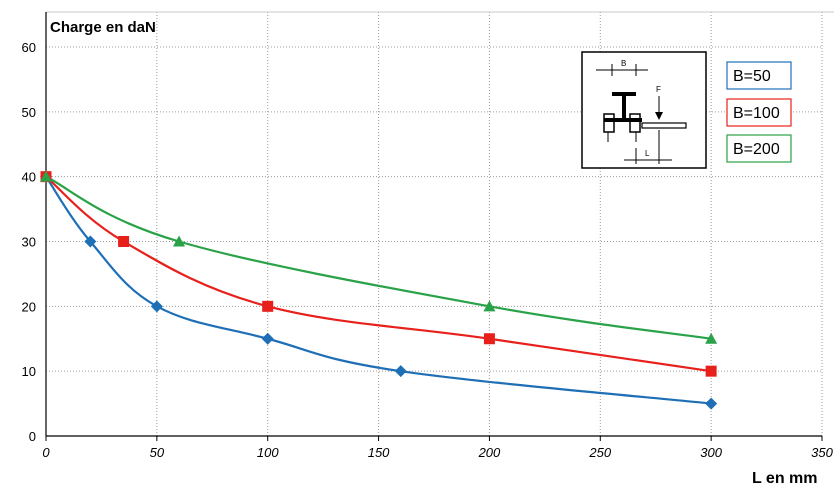 The height and width of the screenshot is (491, 837). What do you see at coordinates (623, 63) in the screenshot?
I see `diagram-label-b: B` at bounding box center [623, 63].